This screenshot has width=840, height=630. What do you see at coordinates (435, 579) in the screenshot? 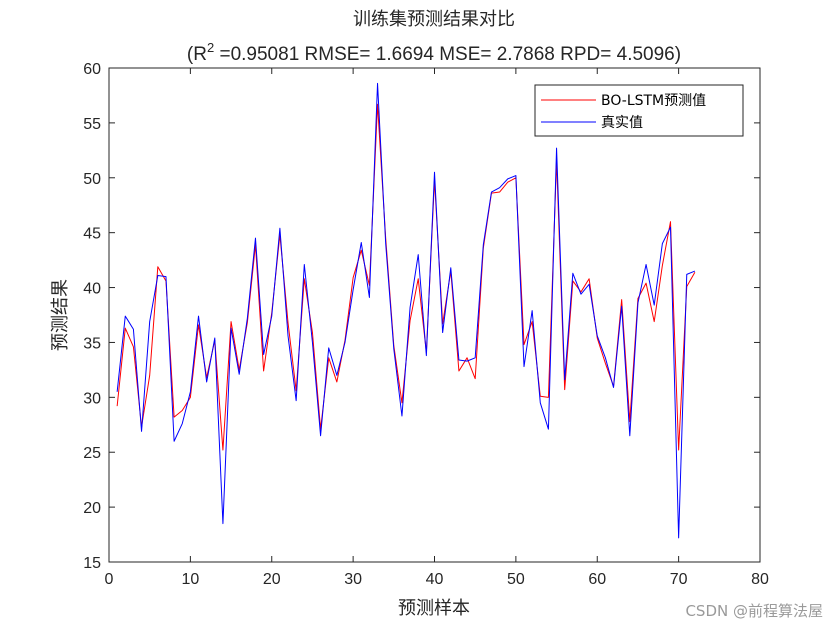
I see `x-tick-label: 40` at bounding box center [435, 579].